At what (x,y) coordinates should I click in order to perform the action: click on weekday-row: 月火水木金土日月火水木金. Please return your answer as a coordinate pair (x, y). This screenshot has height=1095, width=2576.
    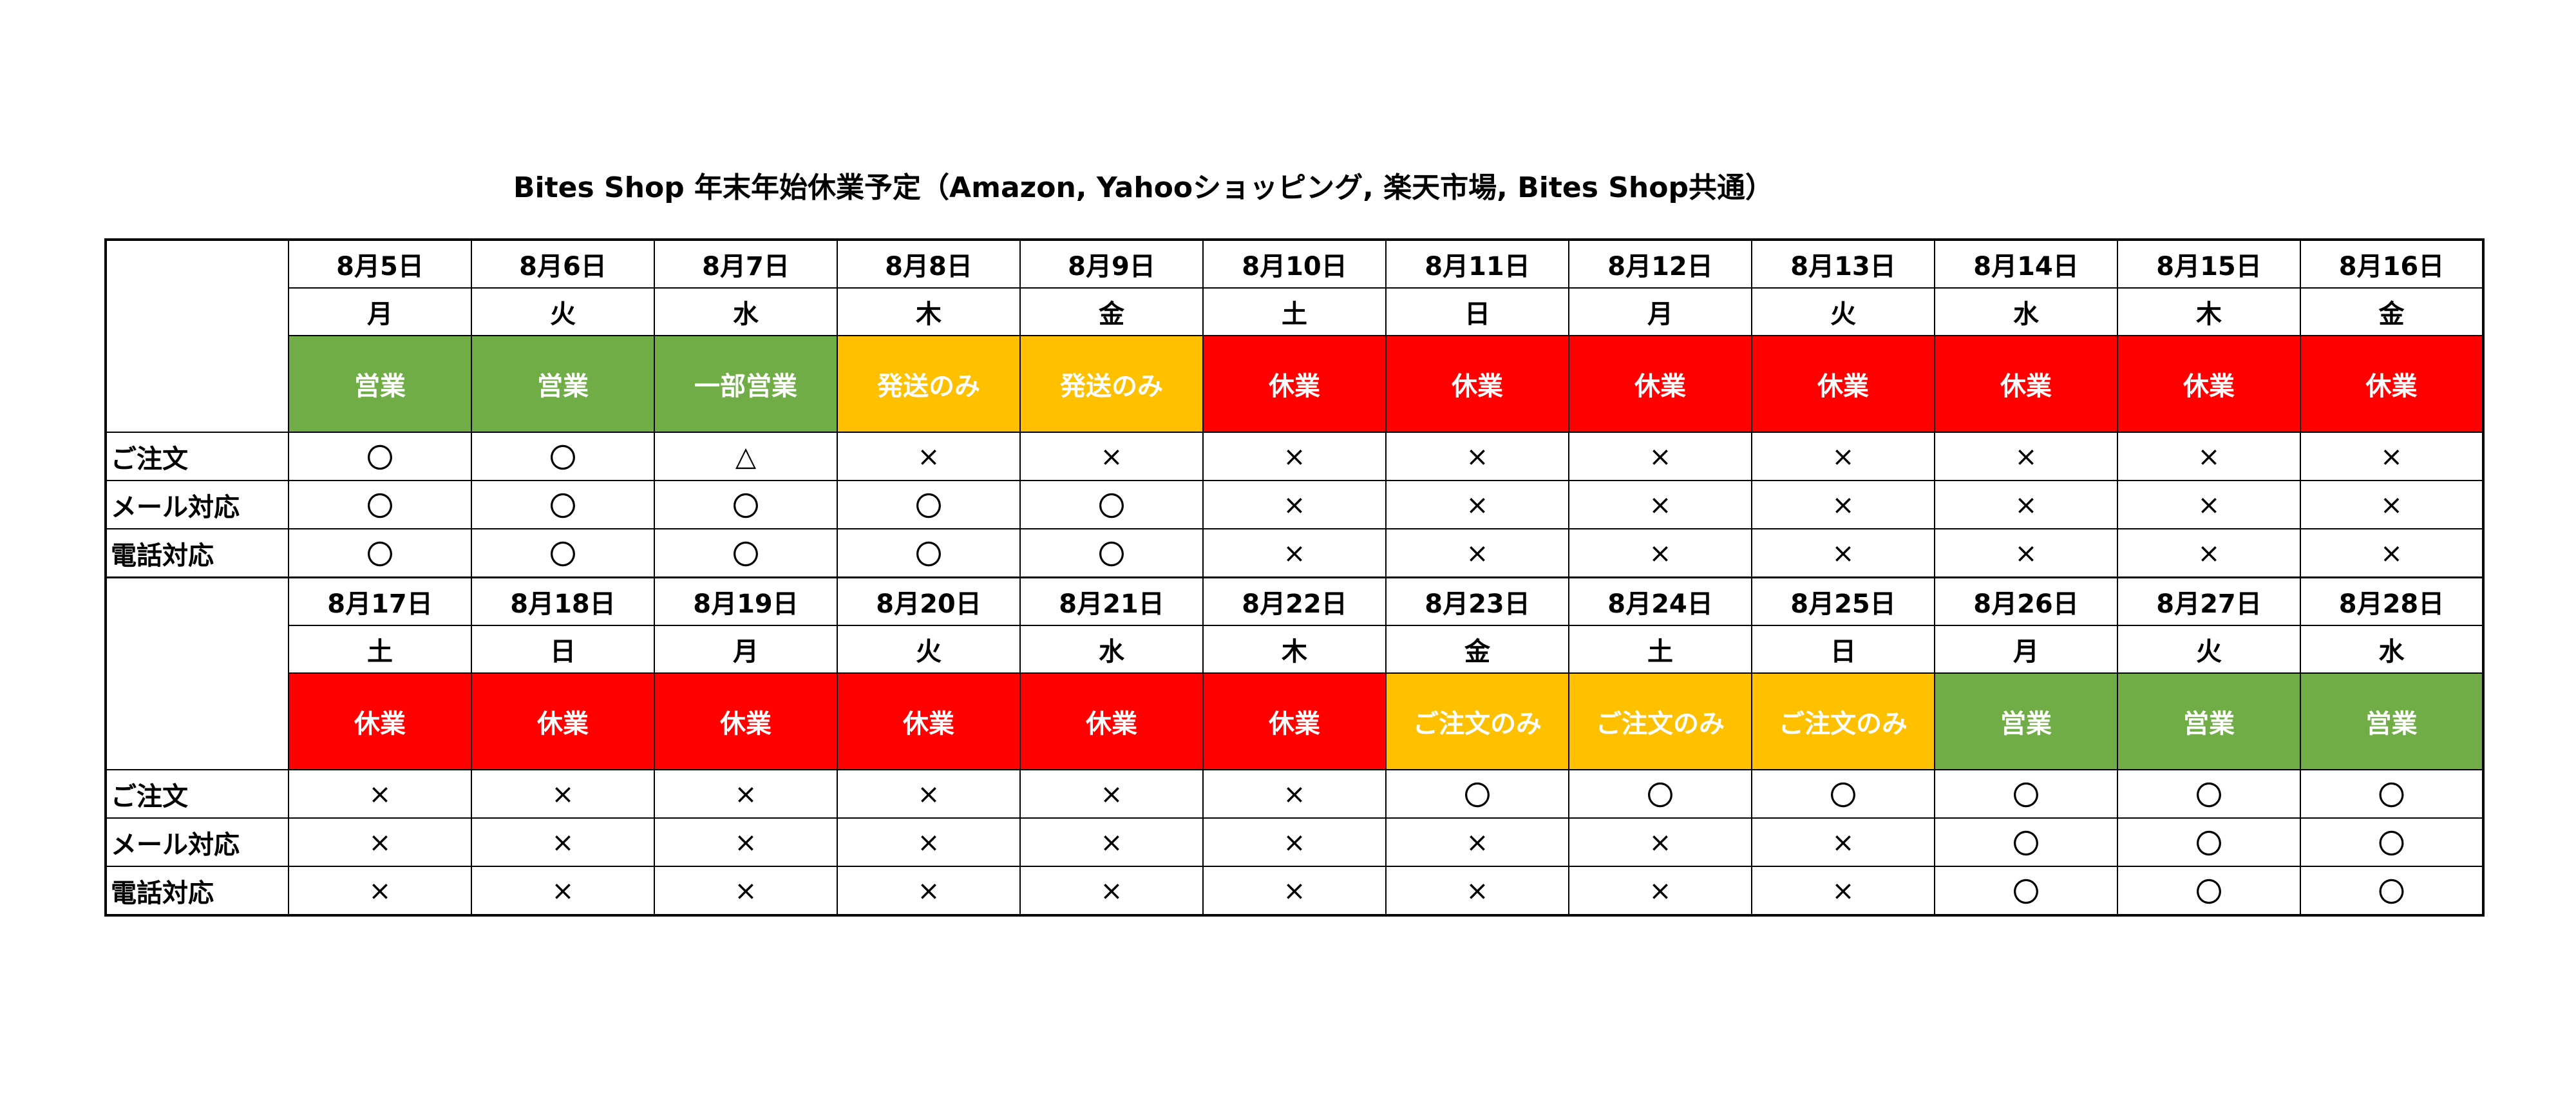
    Looking at the image, I should click on (1295, 311).